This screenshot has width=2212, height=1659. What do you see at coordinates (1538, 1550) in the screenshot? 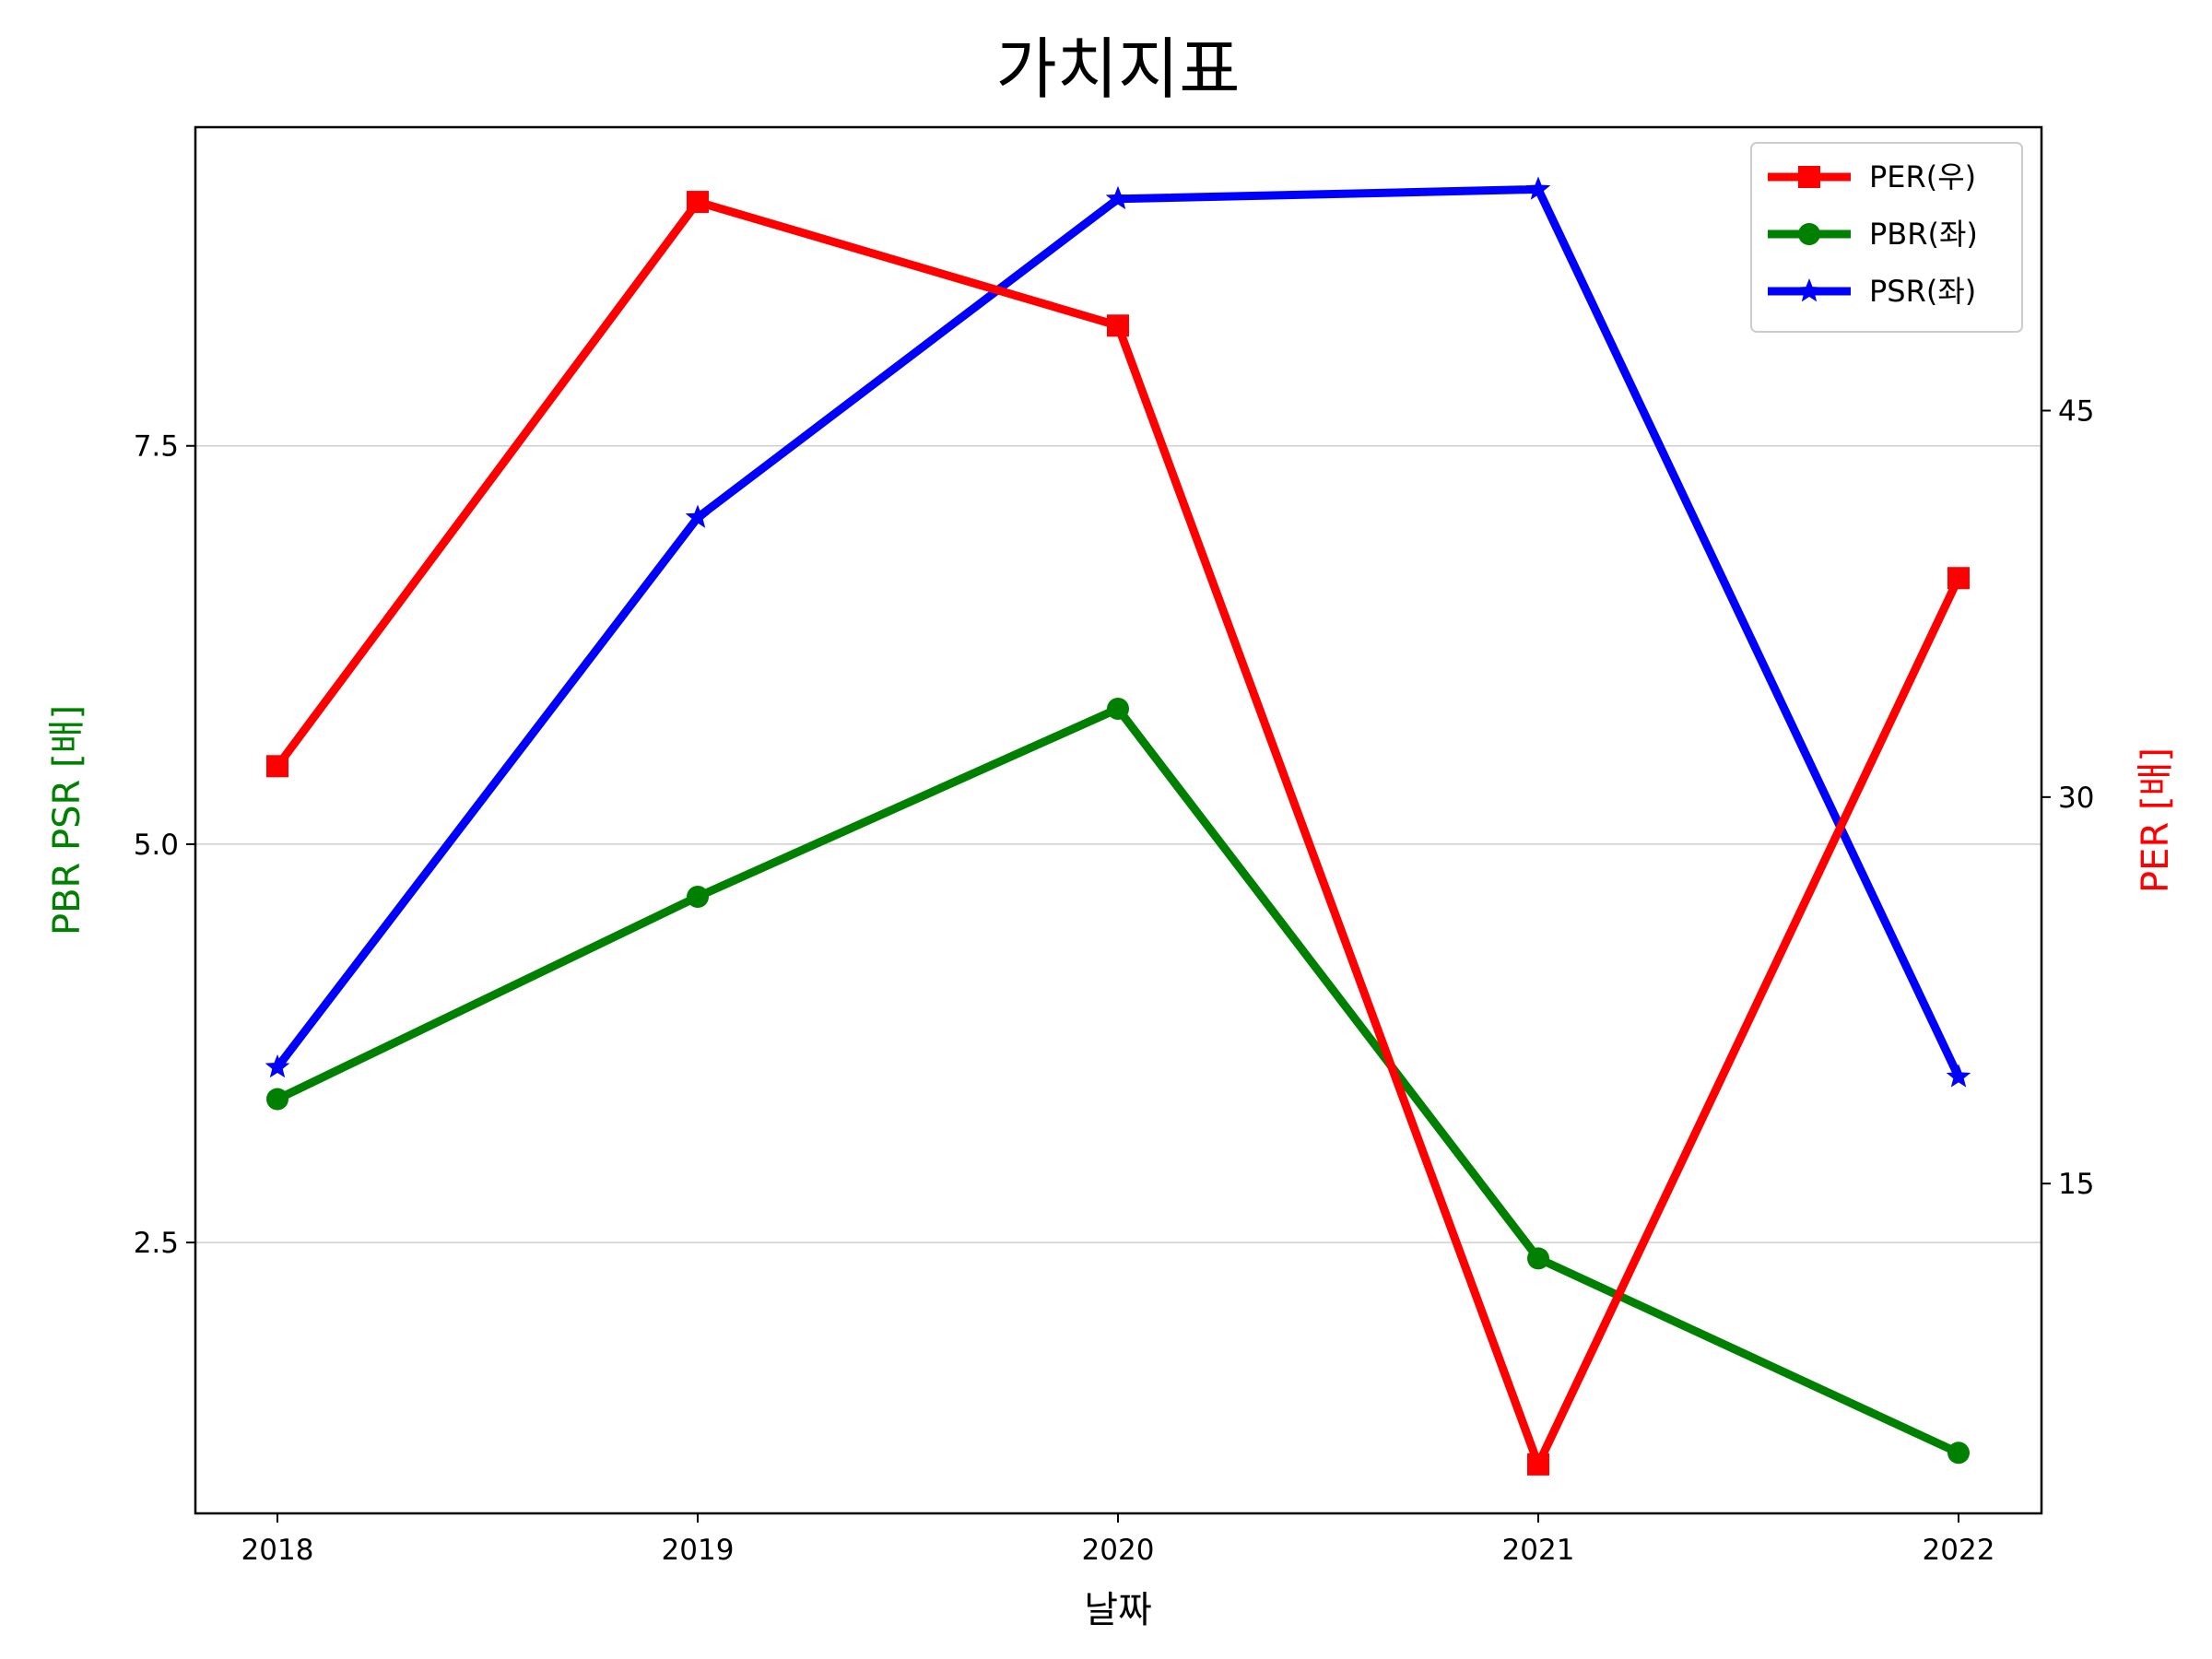
I see `x-tick-label: 2021` at bounding box center [1538, 1550].